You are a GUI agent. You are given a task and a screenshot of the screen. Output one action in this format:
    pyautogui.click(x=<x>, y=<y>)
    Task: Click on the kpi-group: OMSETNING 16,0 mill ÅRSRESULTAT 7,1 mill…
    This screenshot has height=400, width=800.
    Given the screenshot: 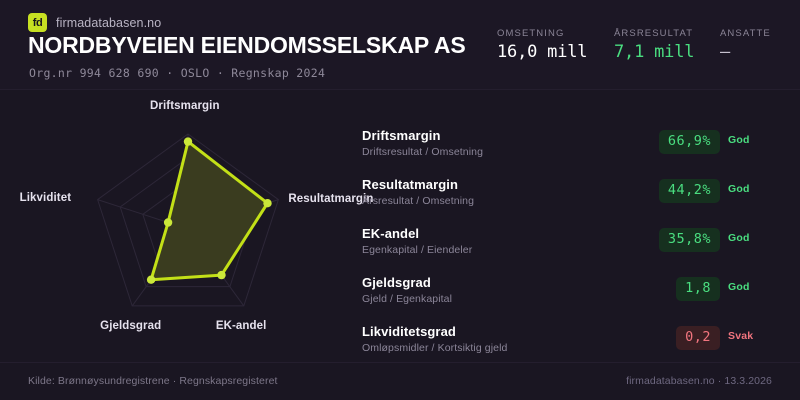 What is the action you would take?
    pyautogui.click(x=635, y=44)
    